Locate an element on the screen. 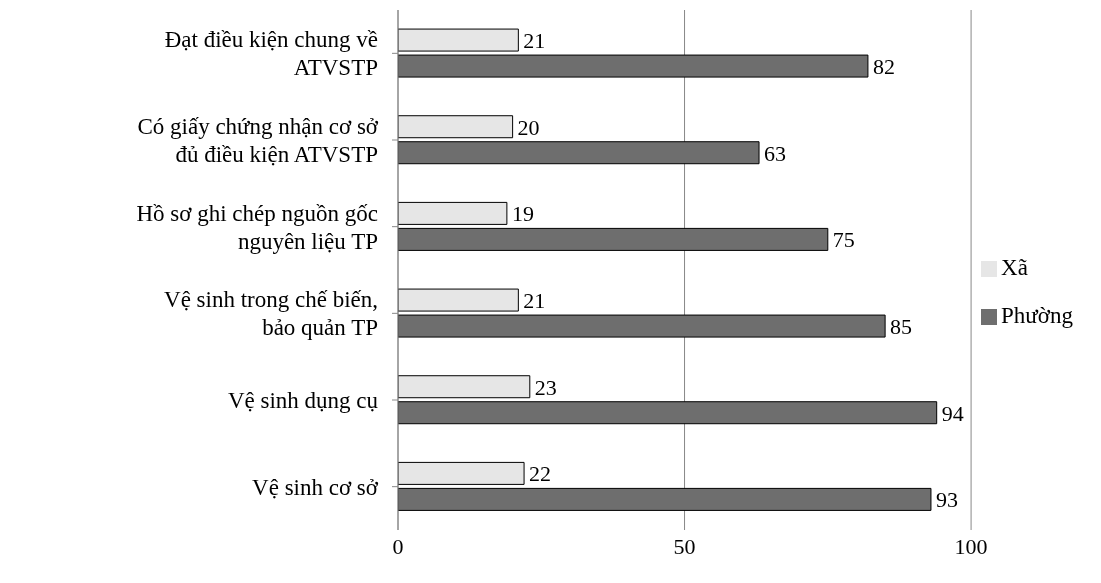 This screenshot has width=1101, height=583. y-tick-label: Hồ sơ ghi chép nguồn gốc nguyên liệu TP is located at coordinates (257, 227).